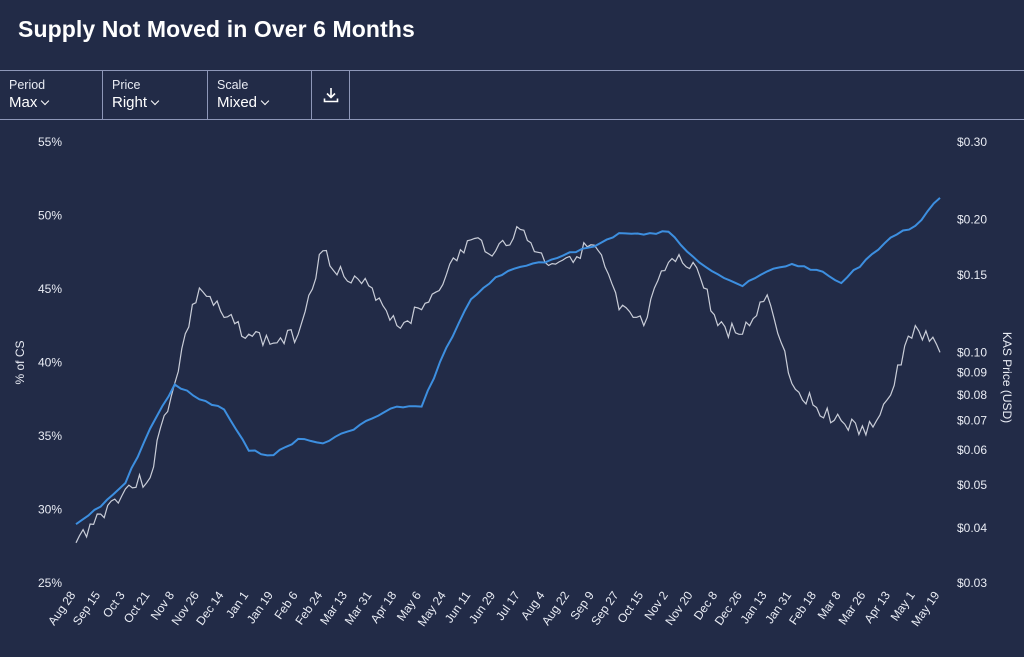 The image size is (1024, 657). Describe the element at coordinates (23, 102) in the screenshot. I see `period-value: Max` at that location.